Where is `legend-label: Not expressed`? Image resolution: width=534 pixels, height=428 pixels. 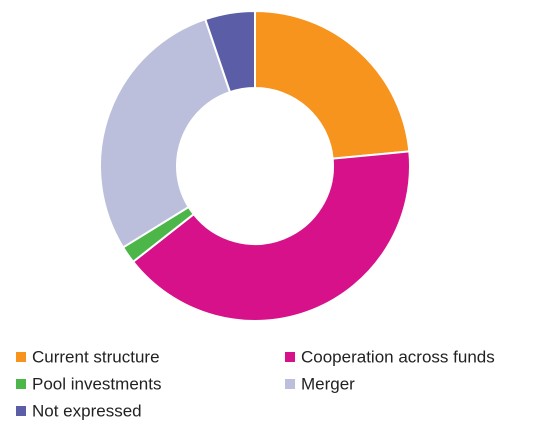
legend-label: Not expressed is located at coordinates (87, 410).